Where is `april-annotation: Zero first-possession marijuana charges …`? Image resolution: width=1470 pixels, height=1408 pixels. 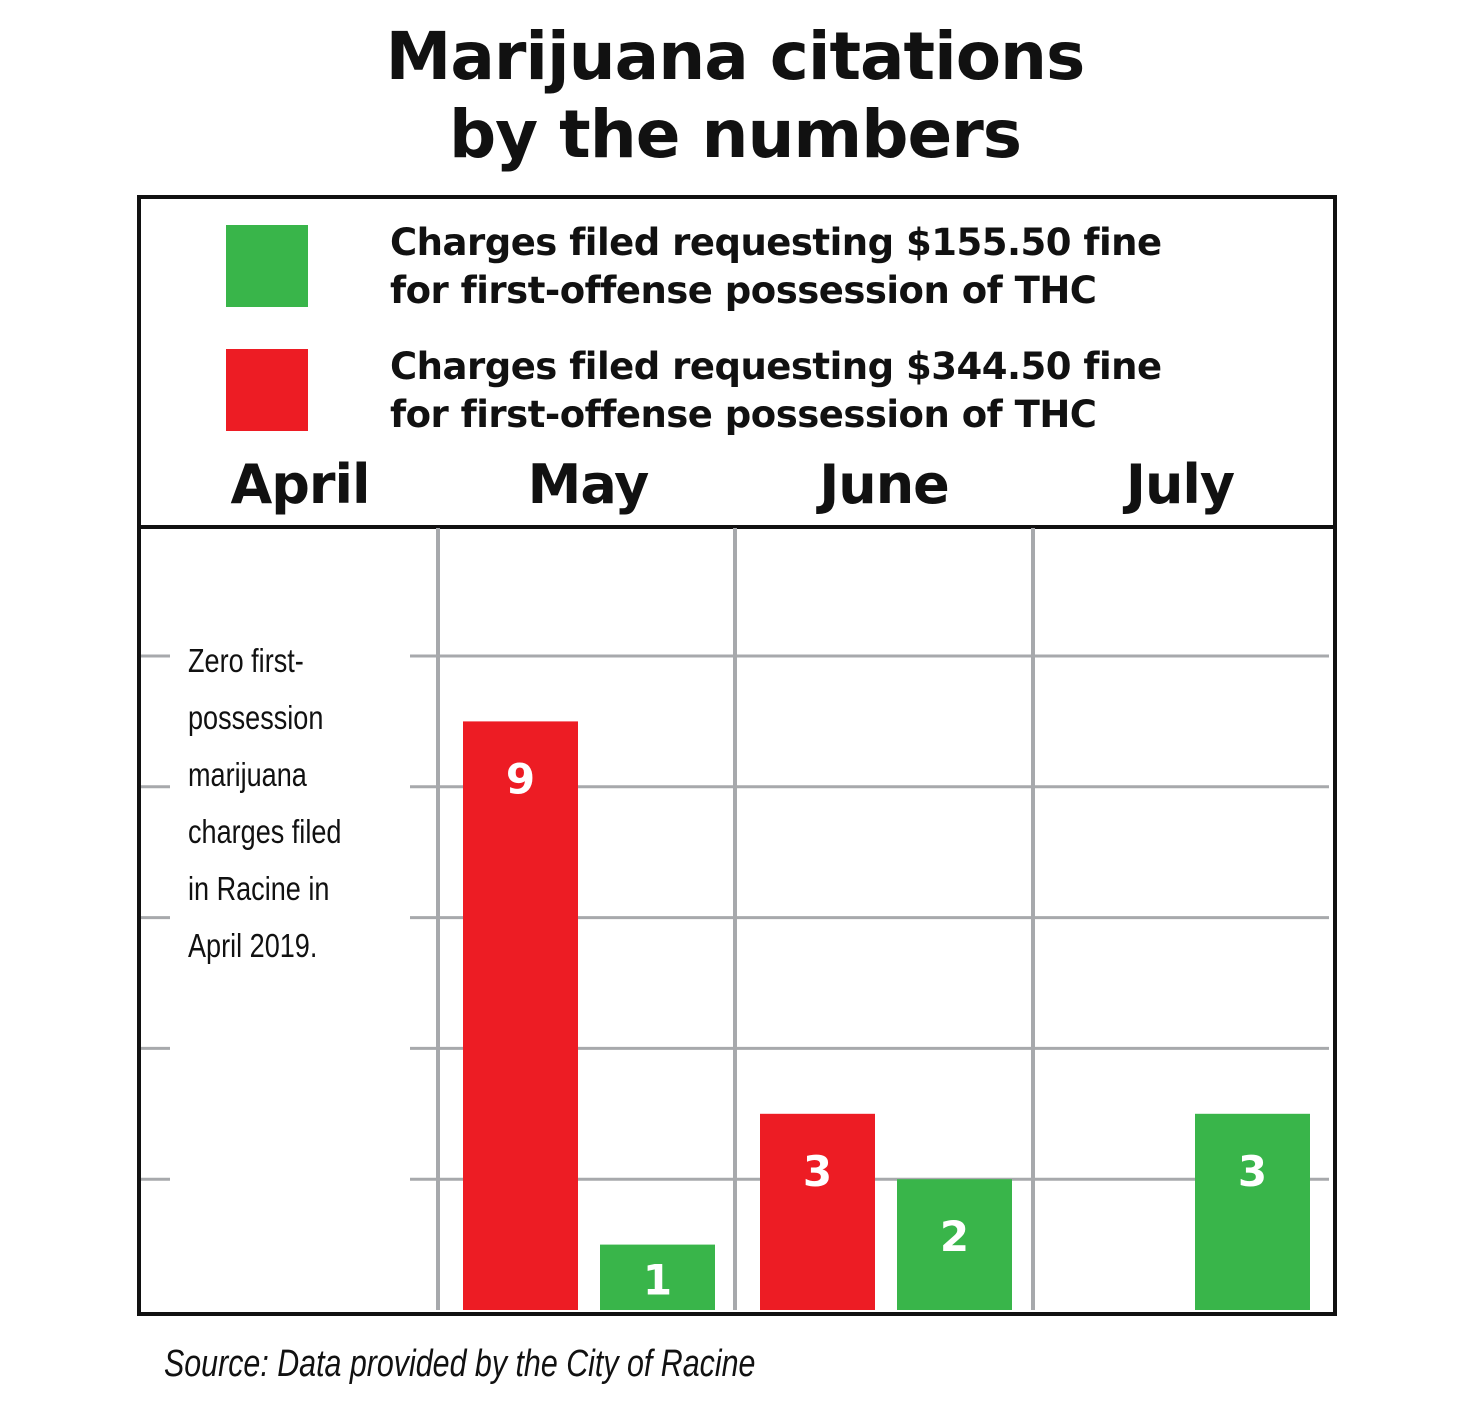 april-annotation: Zero first-possession marijuana charges … is located at coordinates (265, 803).